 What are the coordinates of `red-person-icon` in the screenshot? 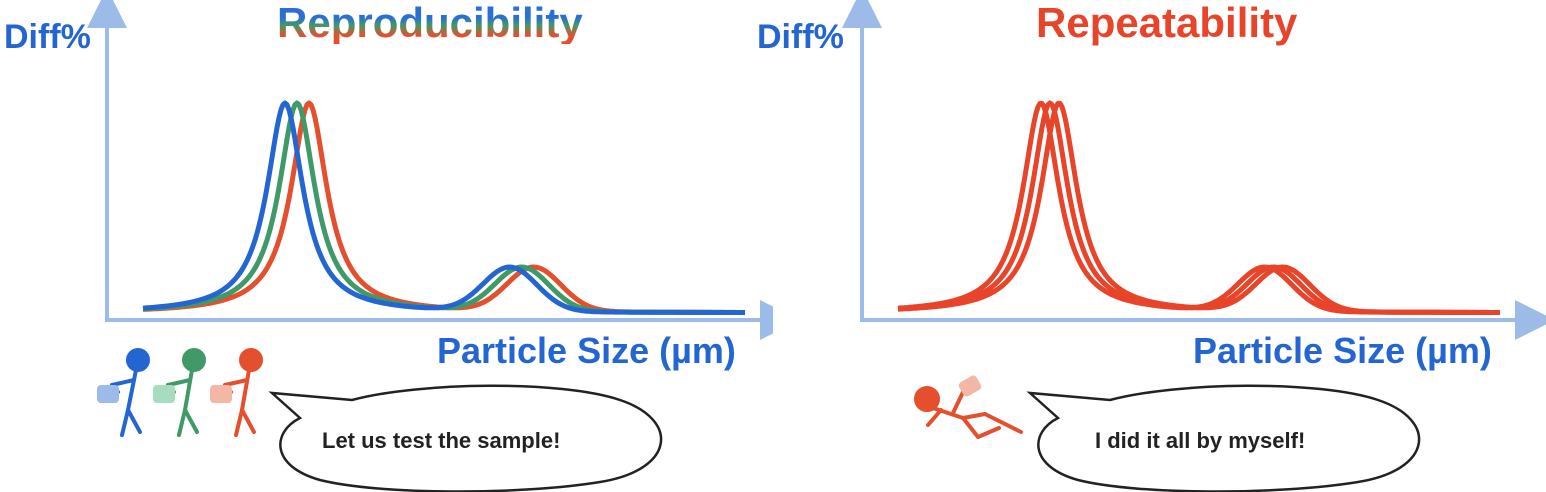 It's located at (236, 392).